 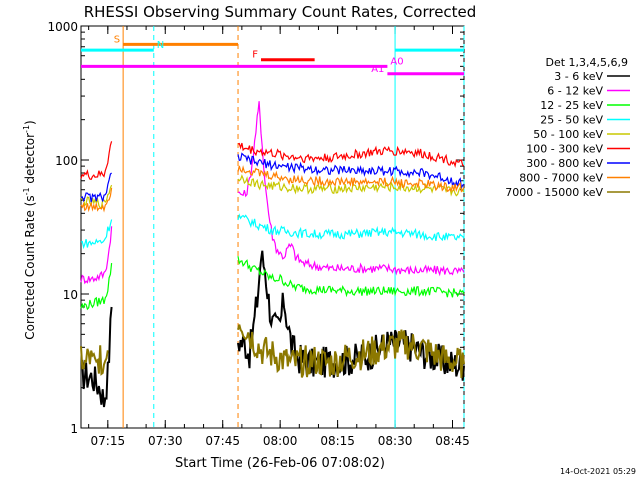 I want to click on y-axis-label: Corrected Count Rate (s-1 detector-1), so click(x=29, y=229).